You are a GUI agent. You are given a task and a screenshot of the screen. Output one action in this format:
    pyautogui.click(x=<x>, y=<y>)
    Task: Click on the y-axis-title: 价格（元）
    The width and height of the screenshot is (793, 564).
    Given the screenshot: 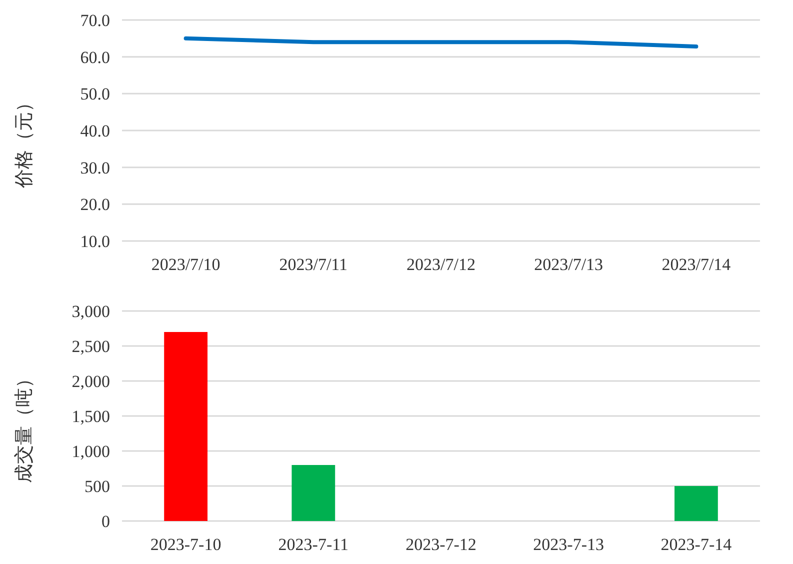 What is the action you would take?
    pyautogui.click(x=24, y=141)
    